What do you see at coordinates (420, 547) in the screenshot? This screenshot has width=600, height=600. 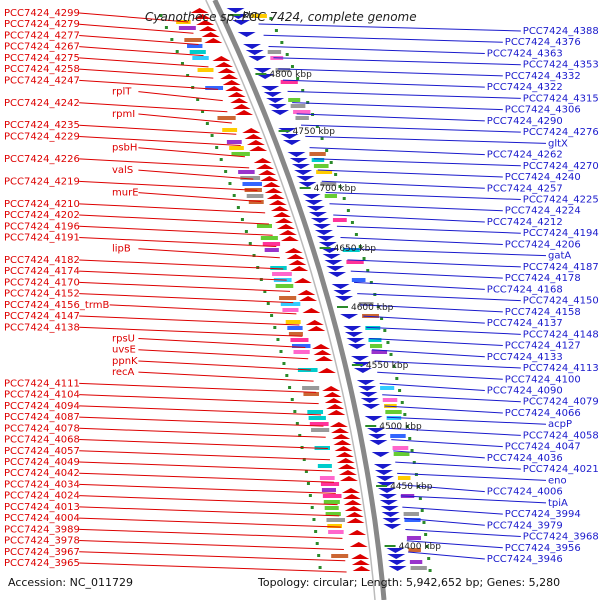 I see `kbp-tick-label: 4400 kbp` at bounding box center [420, 547].